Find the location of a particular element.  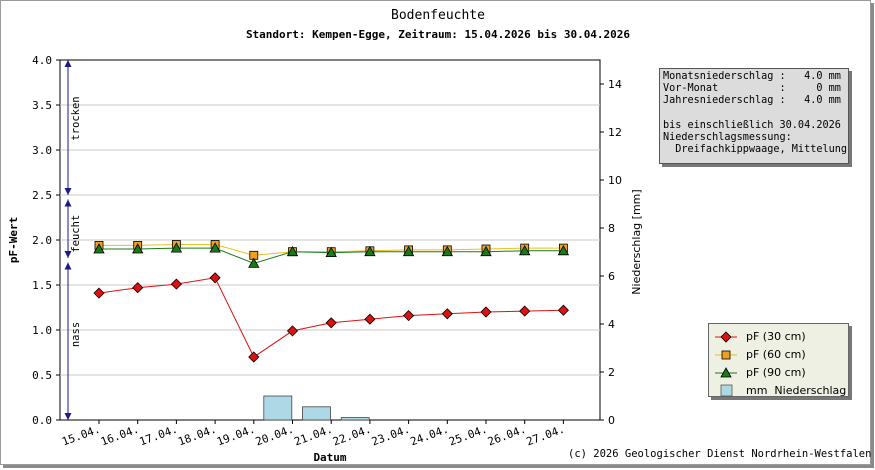

x-axis-label: Datum is located at coordinates (329, 457).